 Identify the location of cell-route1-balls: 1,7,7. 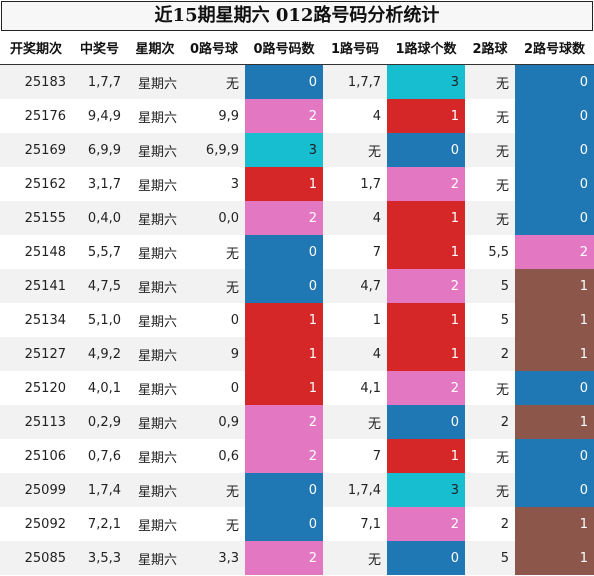
(355, 81).